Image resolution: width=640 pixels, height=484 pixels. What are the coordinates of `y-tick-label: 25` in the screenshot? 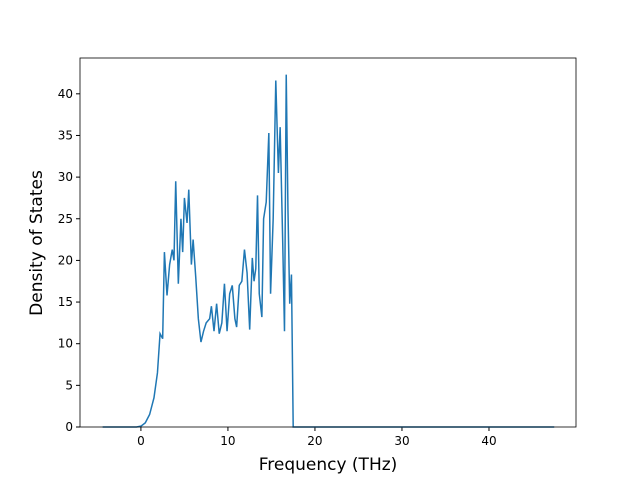 It's located at (65, 219).